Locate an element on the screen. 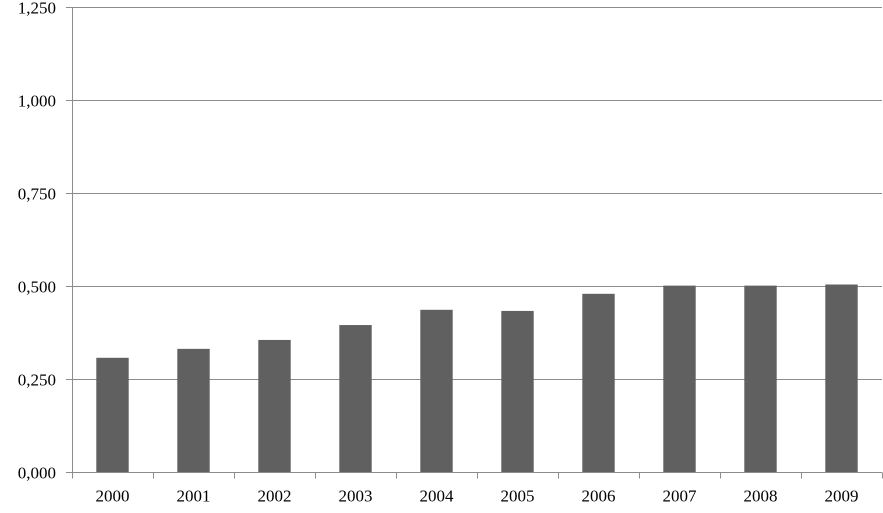  y-tick-label: 0,250 is located at coordinates (37, 380).